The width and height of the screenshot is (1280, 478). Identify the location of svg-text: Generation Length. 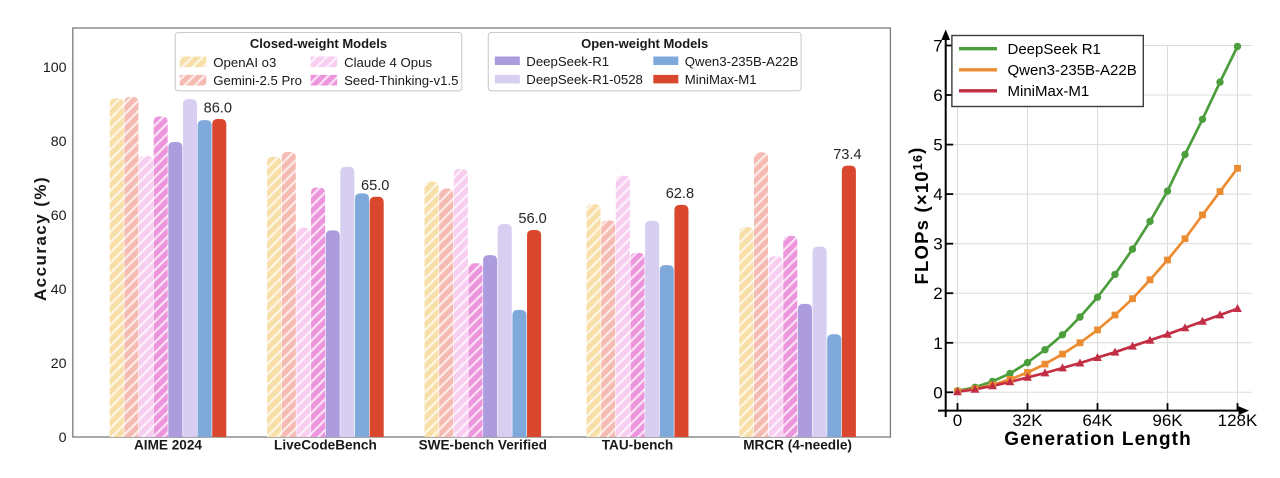
(1098, 439).